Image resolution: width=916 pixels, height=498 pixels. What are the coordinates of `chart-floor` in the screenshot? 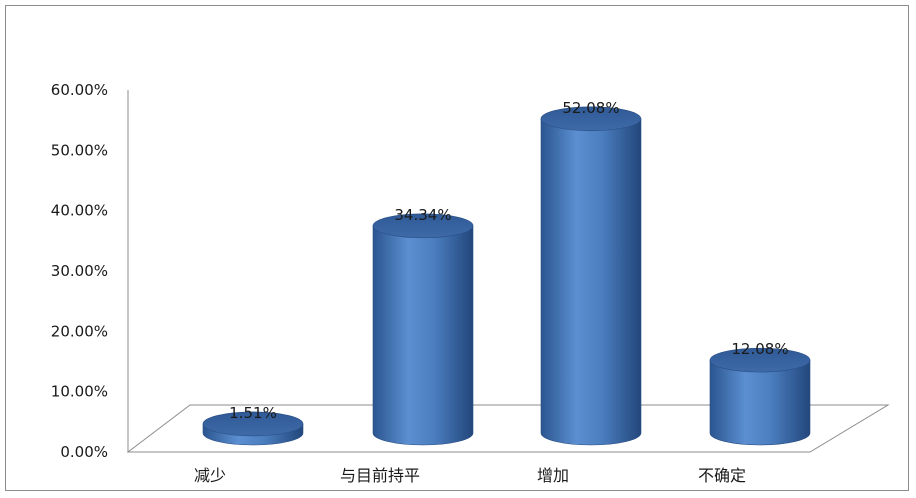 It's located at (508, 428).